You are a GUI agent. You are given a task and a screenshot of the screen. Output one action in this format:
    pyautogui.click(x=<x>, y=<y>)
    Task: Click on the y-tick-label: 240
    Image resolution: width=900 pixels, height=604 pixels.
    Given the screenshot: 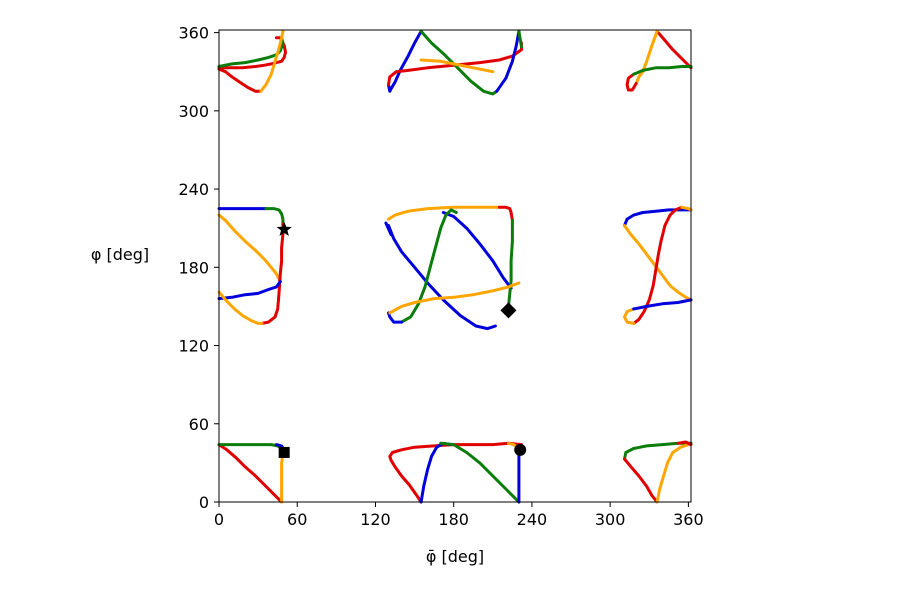 What is the action you would take?
    pyautogui.click(x=193, y=189)
    